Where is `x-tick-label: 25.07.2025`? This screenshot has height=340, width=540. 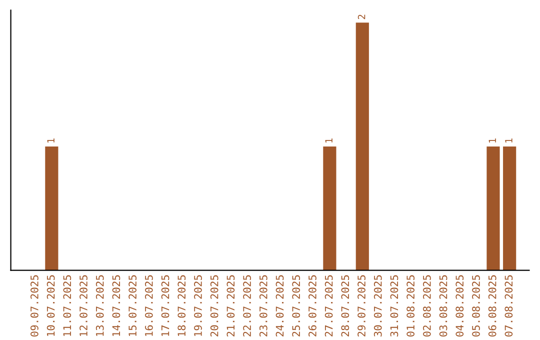
x-tick-label: 25.07.2025 is located at coordinates (296, 305).